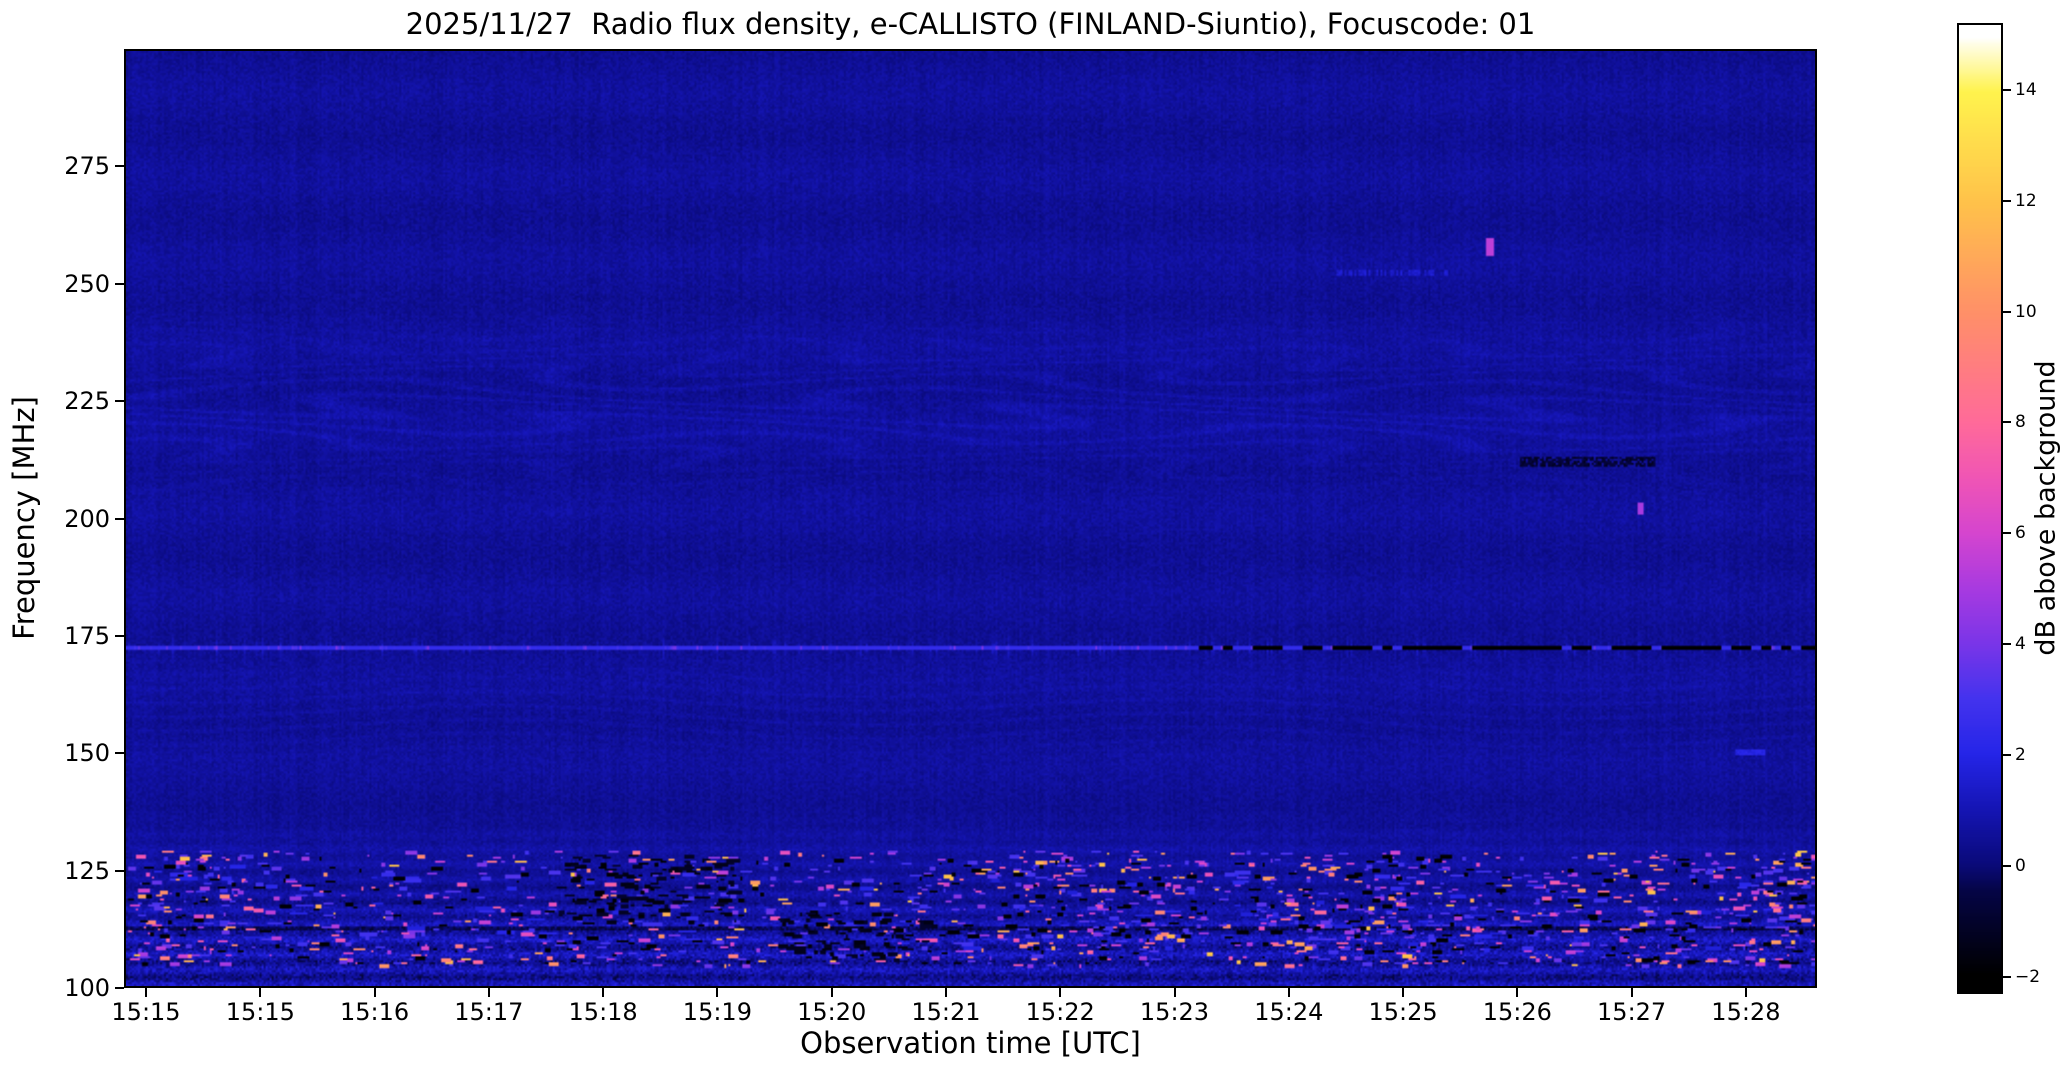 The image size is (2066, 1067). I want to click on x-tick-label: 15:25, so click(1403, 1012).